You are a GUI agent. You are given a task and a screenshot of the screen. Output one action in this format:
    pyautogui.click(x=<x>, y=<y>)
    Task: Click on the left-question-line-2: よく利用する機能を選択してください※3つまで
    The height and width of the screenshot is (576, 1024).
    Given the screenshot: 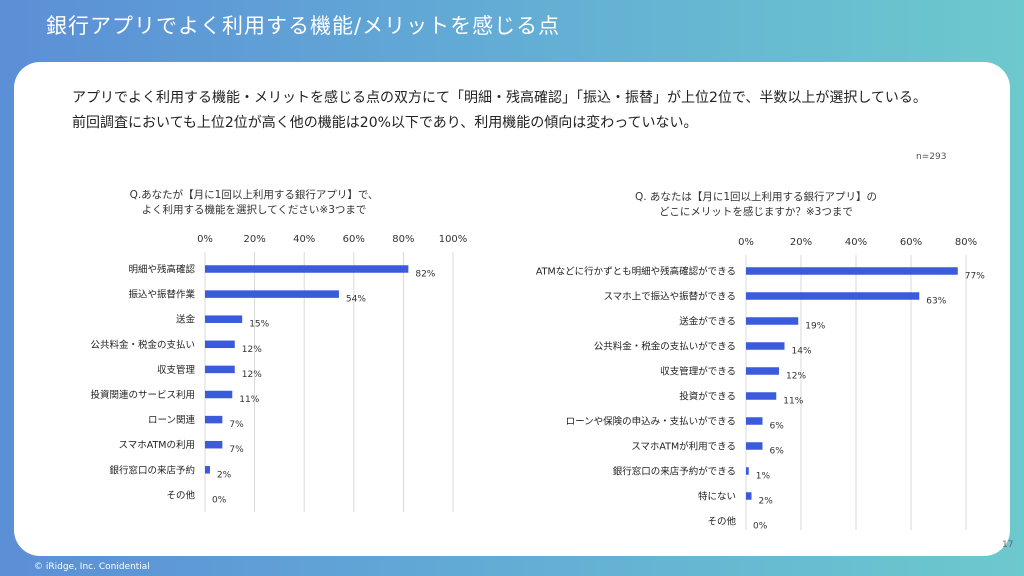 What is the action you would take?
    pyautogui.click(x=254, y=210)
    